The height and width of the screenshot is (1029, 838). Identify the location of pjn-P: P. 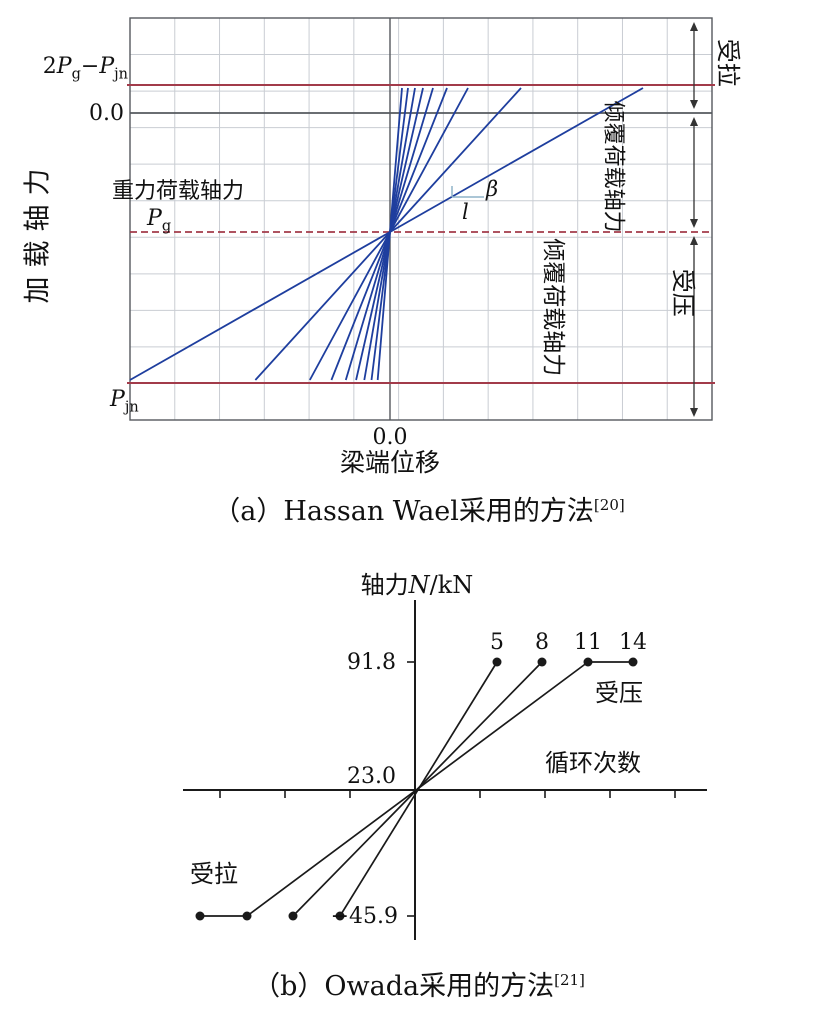
(117, 399).